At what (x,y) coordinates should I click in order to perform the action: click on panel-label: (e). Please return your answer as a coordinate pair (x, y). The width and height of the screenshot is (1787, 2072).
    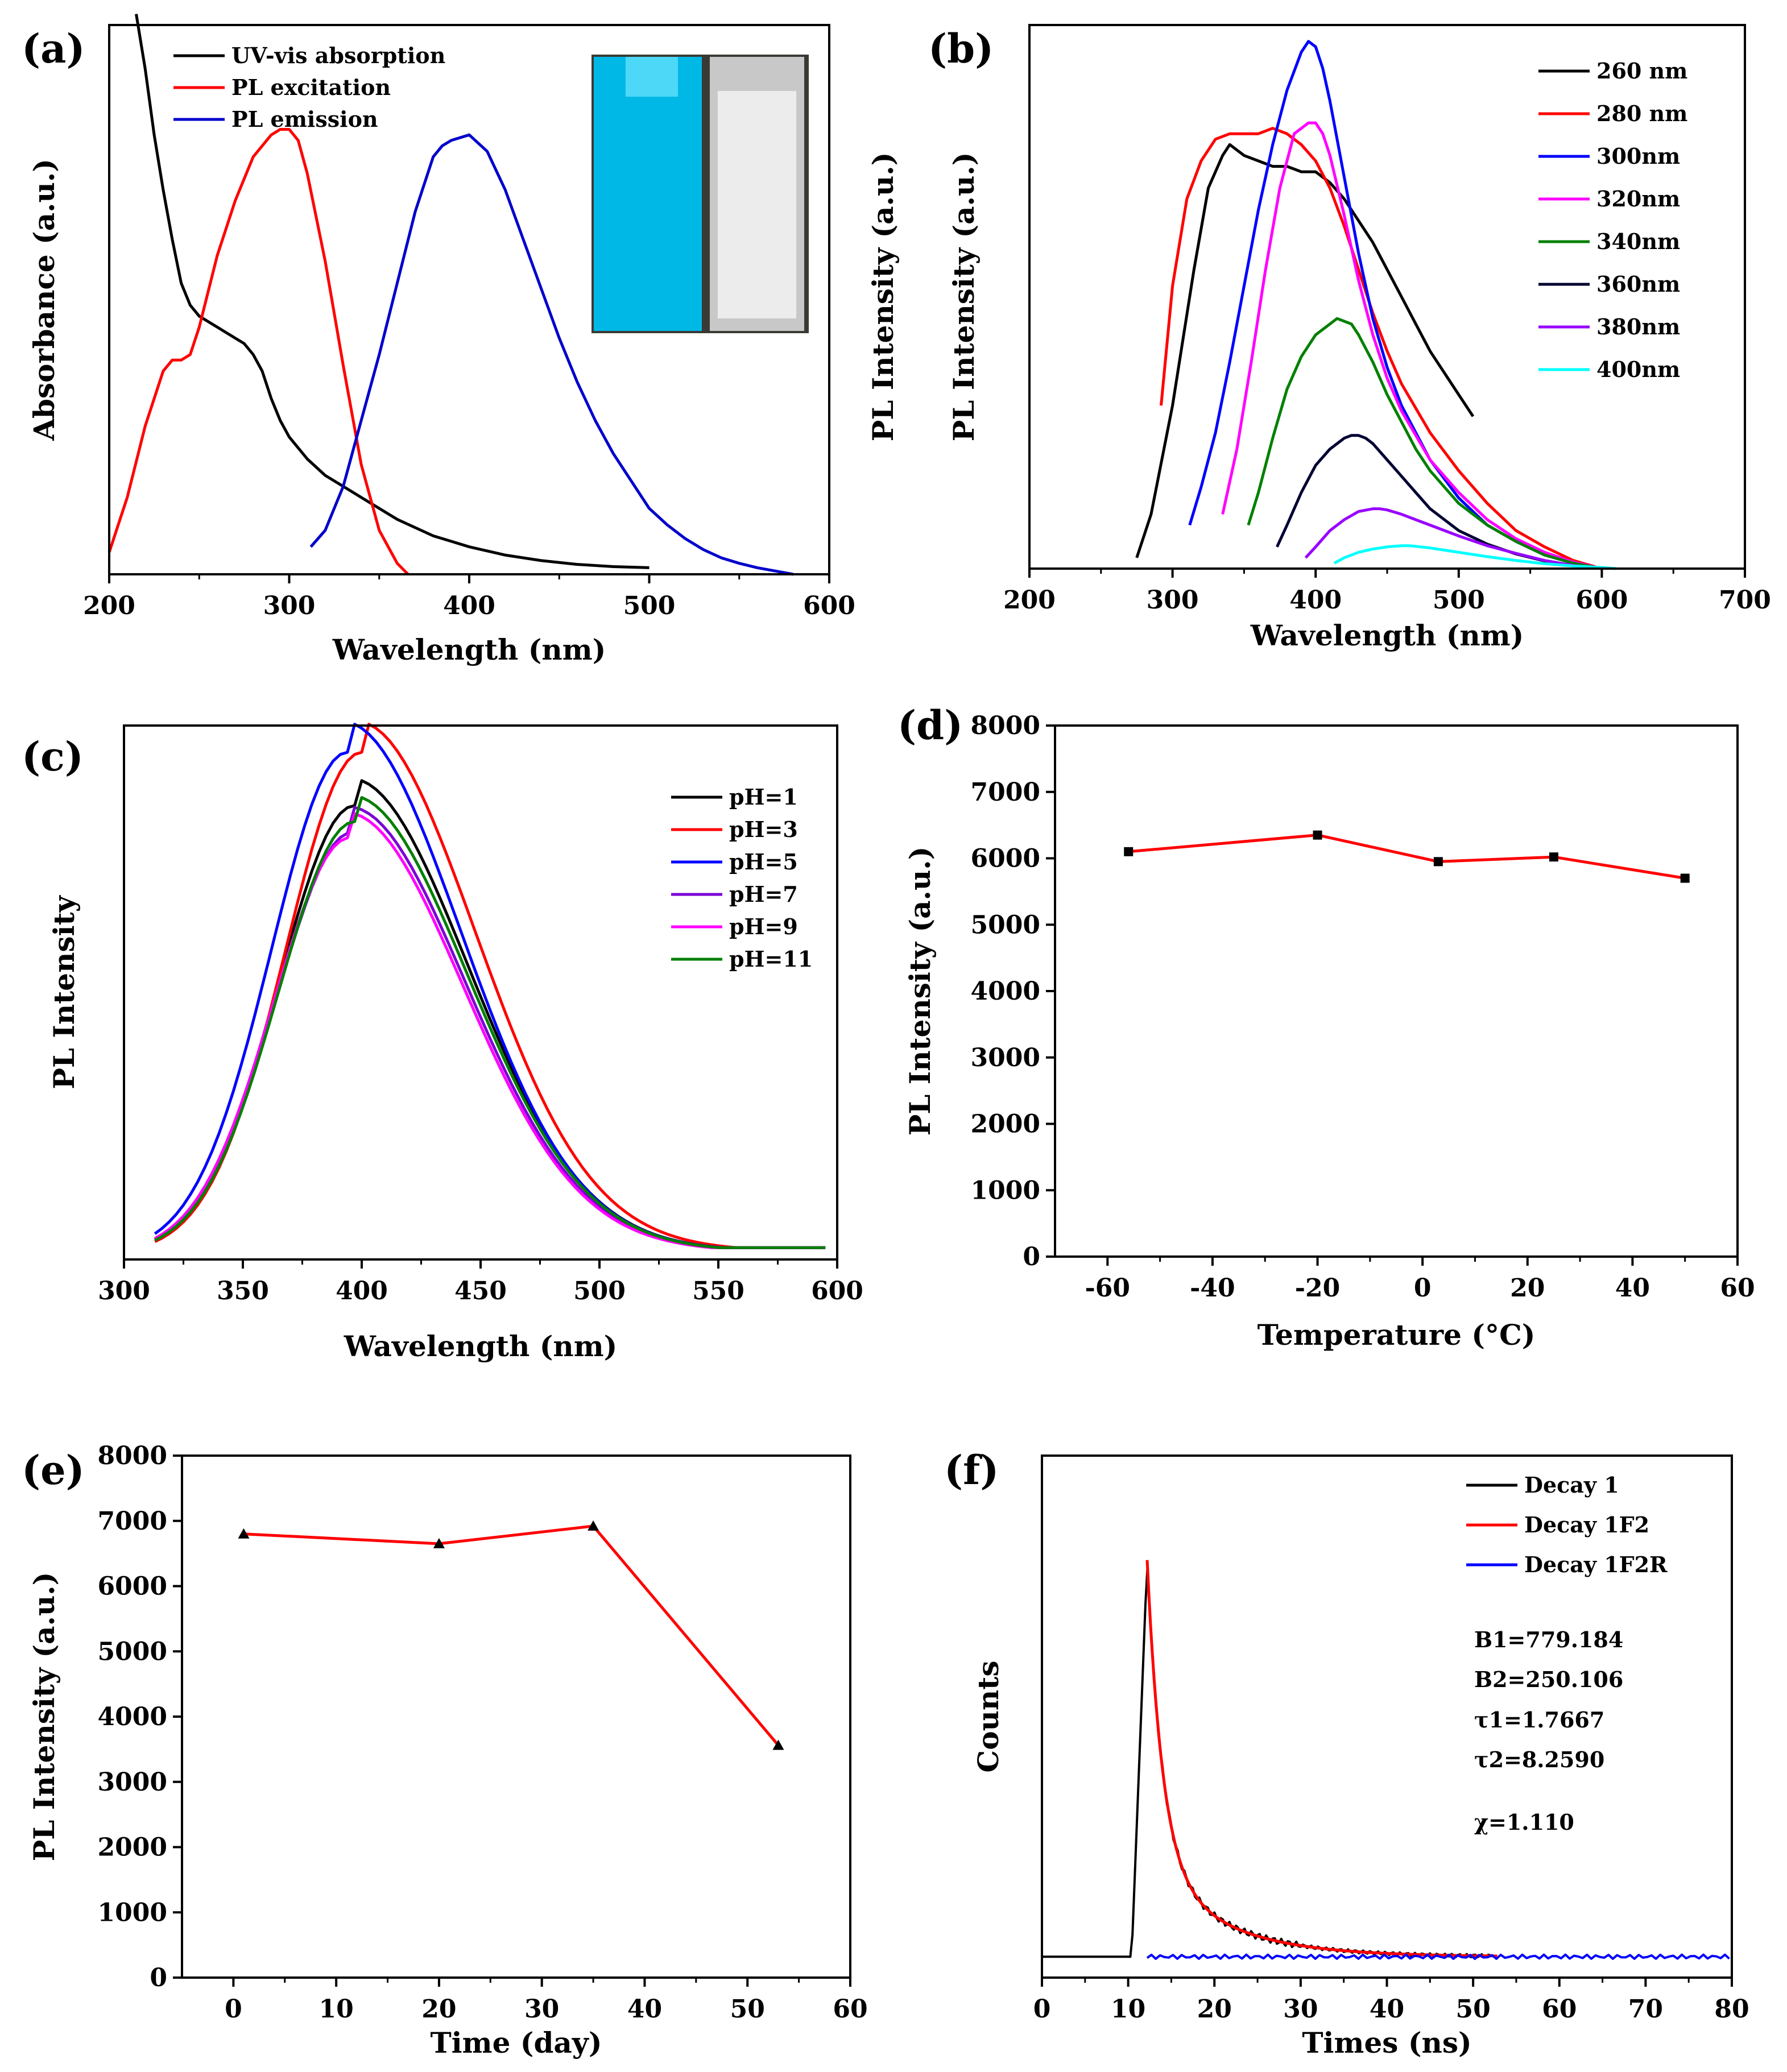
    Looking at the image, I should click on (53, 1470).